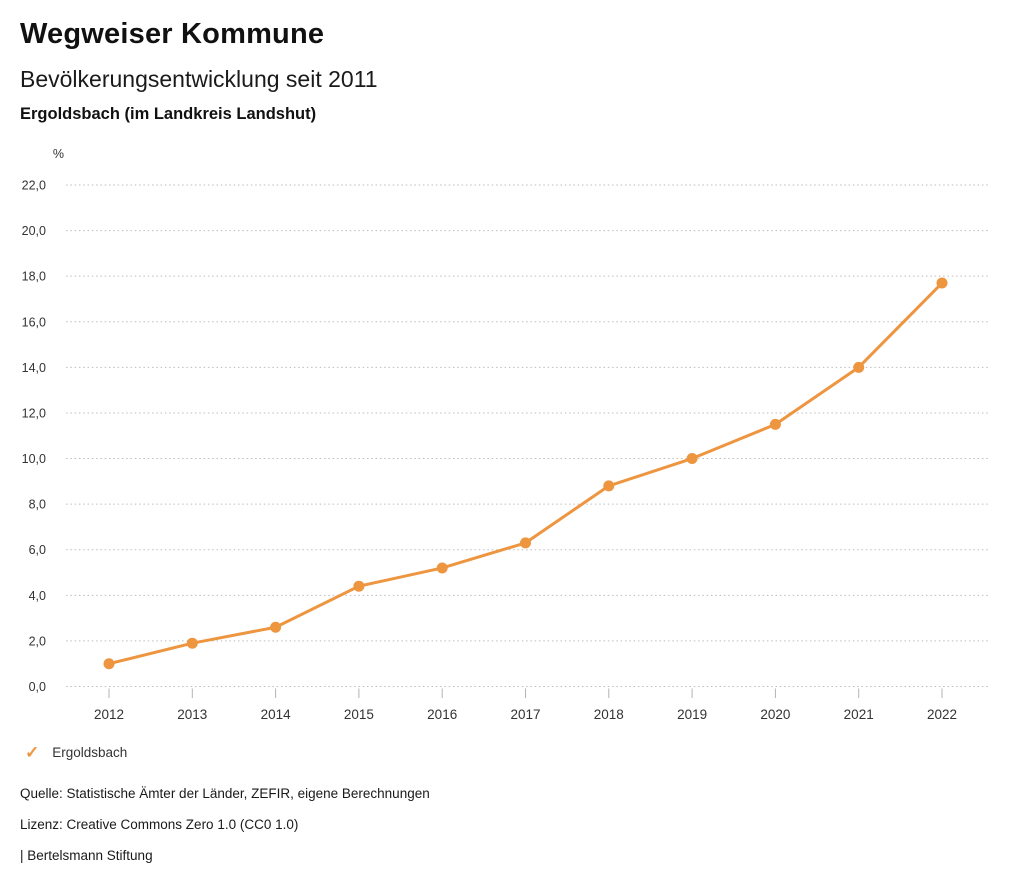 The width and height of the screenshot is (1024, 888). What do you see at coordinates (109, 664) in the screenshot?
I see `data-point-2012` at bounding box center [109, 664].